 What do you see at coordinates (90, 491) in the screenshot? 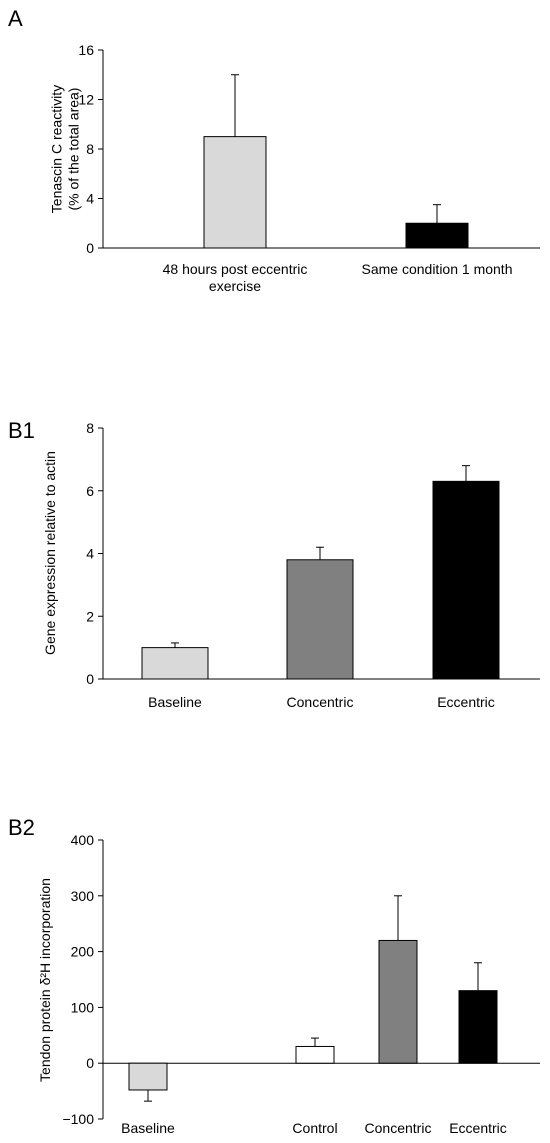
I see `y-tick-label-b1: 6` at bounding box center [90, 491].